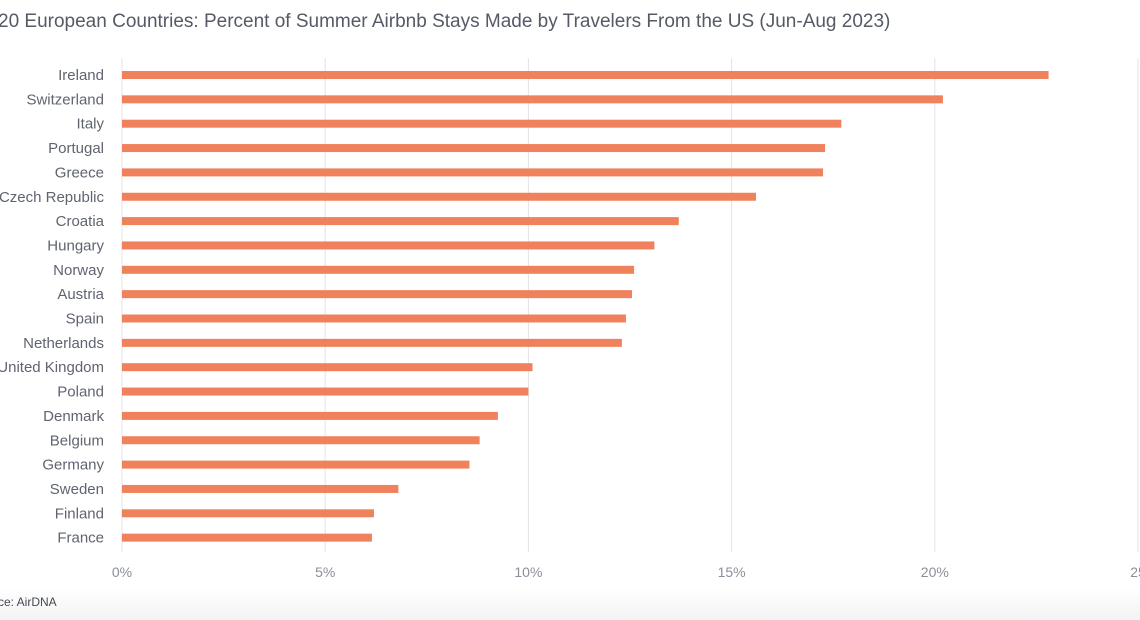  Describe the element at coordinates (732, 572) in the screenshot. I see `x-tick-label: 15%` at that location.